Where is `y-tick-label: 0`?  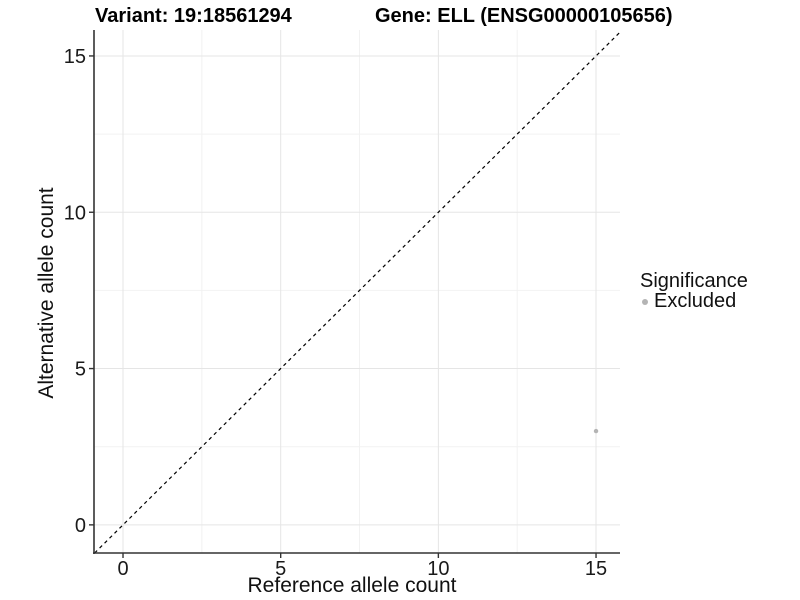
y-tick-label: 0 is located at coordinates (80, 526).